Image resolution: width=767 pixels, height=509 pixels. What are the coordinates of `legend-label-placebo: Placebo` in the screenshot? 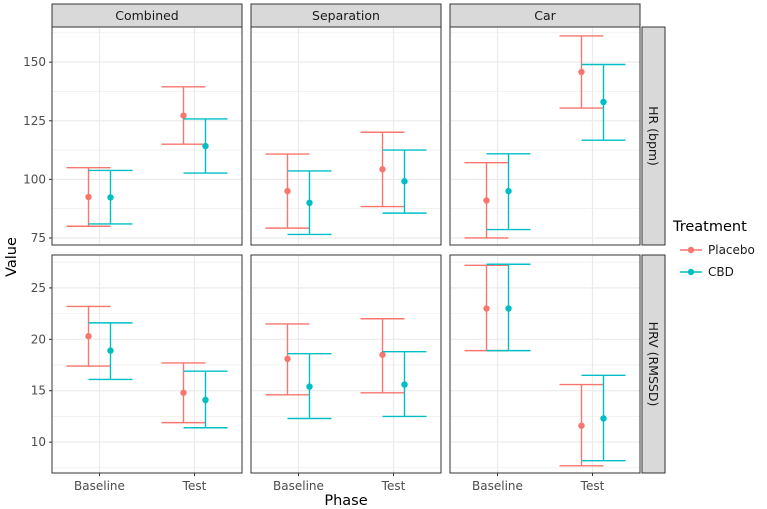 It's located at (731, 250).